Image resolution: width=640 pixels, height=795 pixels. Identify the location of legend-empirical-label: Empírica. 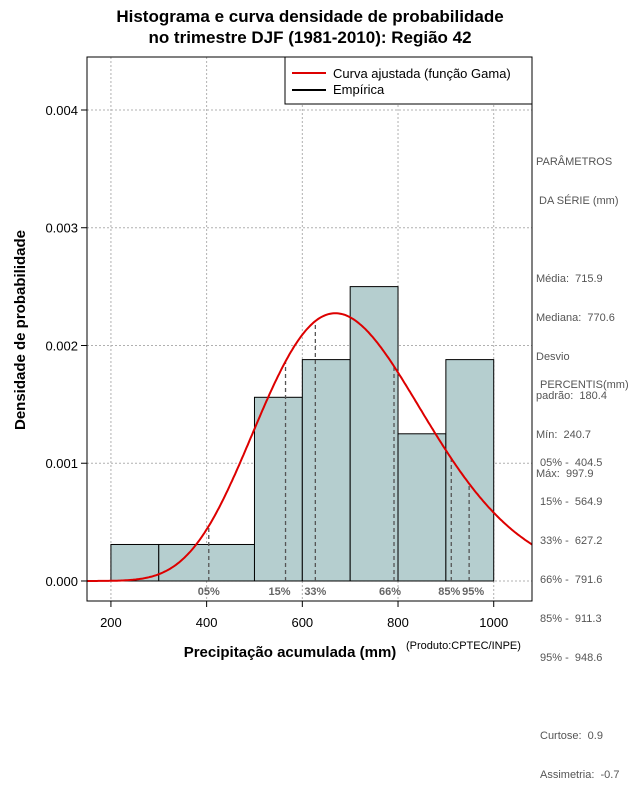
(359, 89).